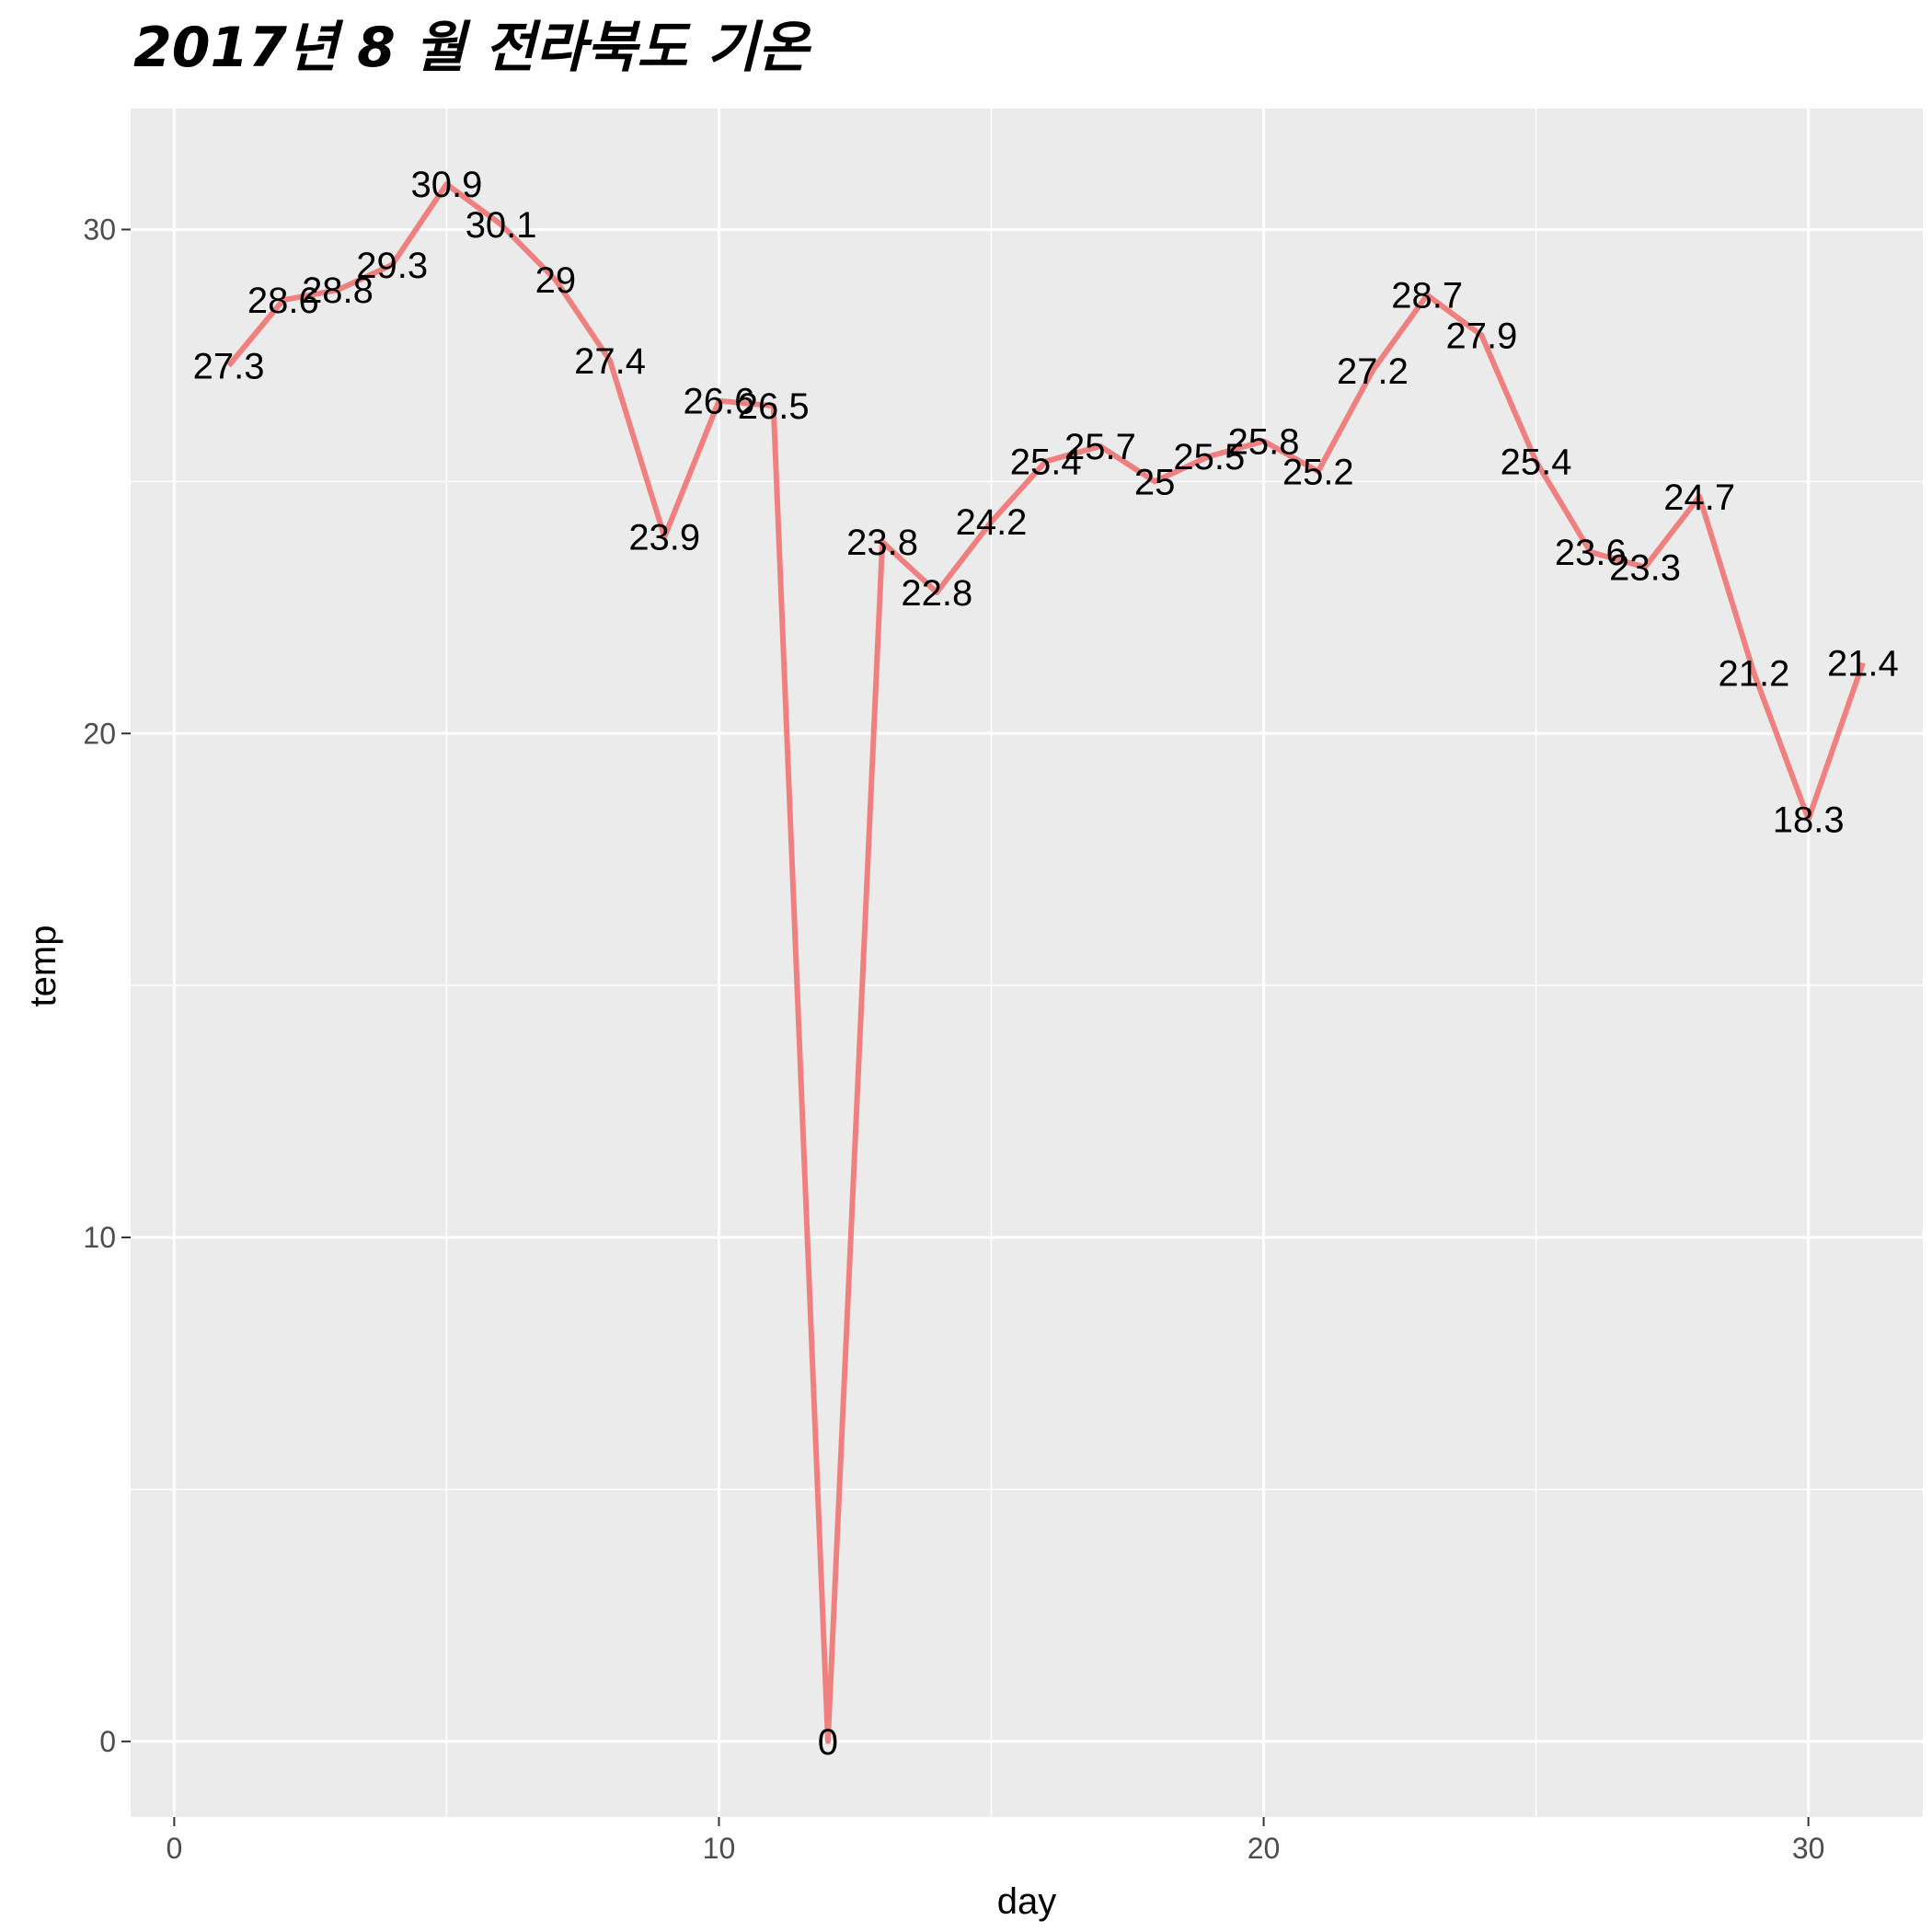  What do you see at coordinates (556, 280) in the screenshot?
I see `data-label: 29` at bounding box center [556, 280].